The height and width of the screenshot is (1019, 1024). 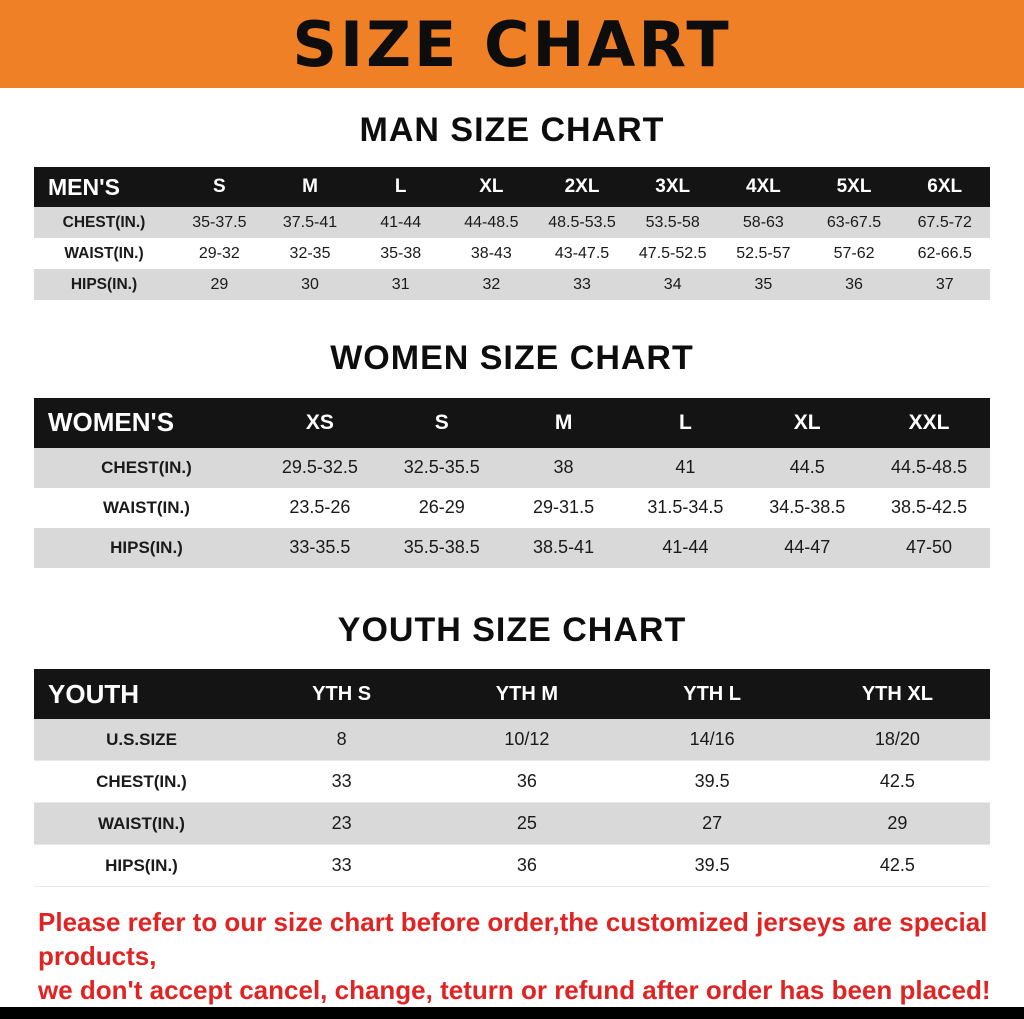 What do you see at coordinates (526, 693) in the screenshot?
I see `column-header: YTH M` at bounding box center [526, 693].